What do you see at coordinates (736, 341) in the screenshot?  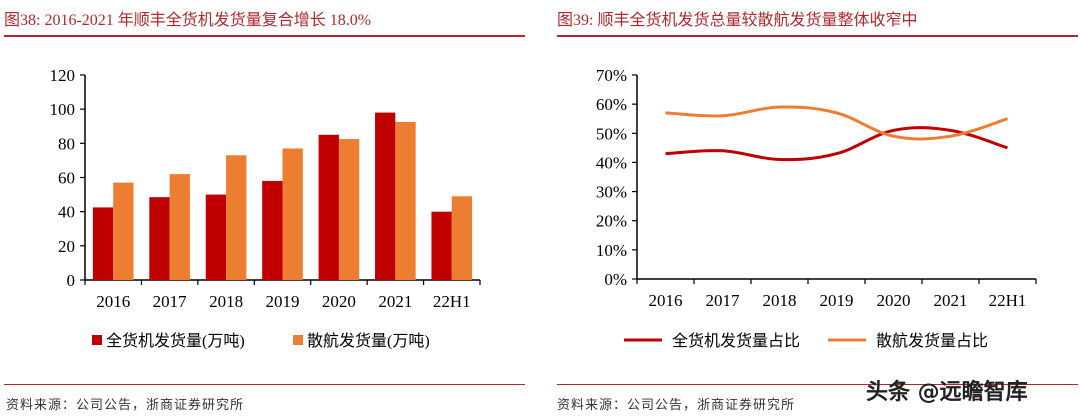 I see `chart2-legend-label: 全货机发货量占比` at bounding box center [736, 341].